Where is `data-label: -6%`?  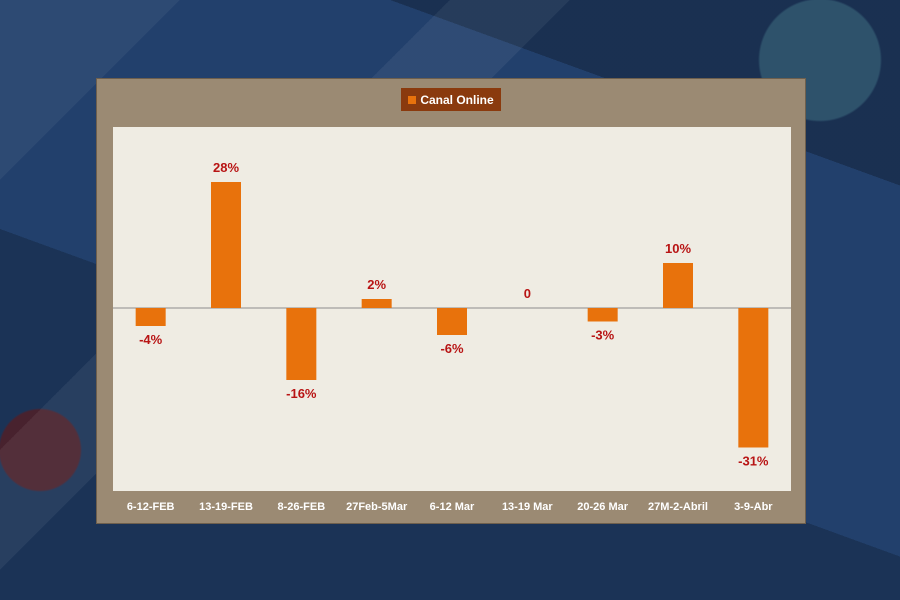
data-label: -6% is located at coordinates (452, 348).